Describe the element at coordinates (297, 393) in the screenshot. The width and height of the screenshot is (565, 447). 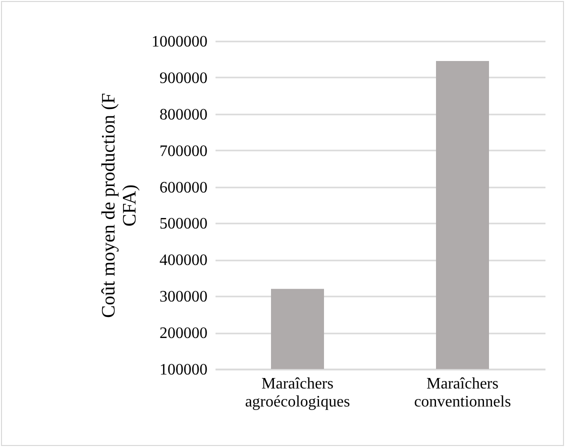
I see `x-tick-label: Maraîchers agroécologiques` at that location.